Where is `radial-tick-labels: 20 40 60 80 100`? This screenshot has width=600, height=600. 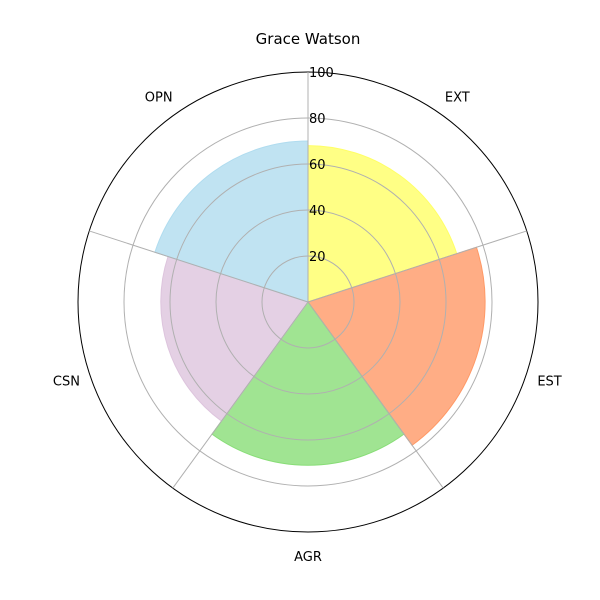
radial-tick-labels: 20 40 60 80 100 is located at coordinates (321, 165).